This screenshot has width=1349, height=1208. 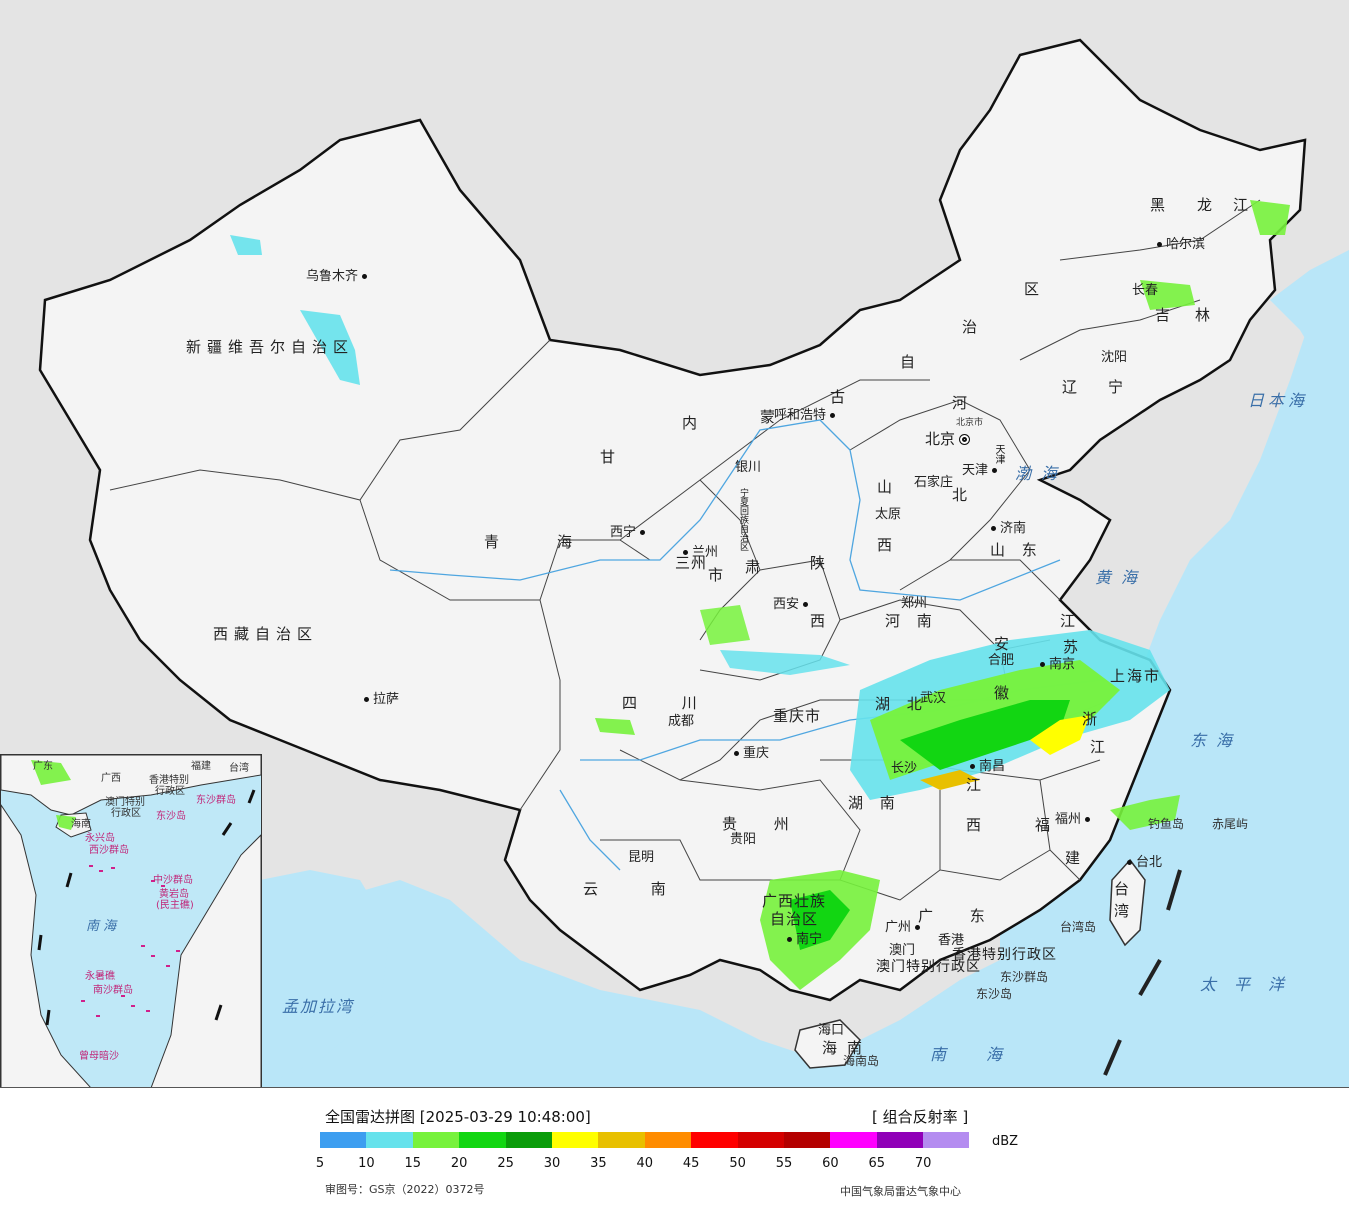 What do you see at coordinates (933, 698) in the screenshot?
I see `city-wuhan: 武汉` at bounding box center [933, 698].